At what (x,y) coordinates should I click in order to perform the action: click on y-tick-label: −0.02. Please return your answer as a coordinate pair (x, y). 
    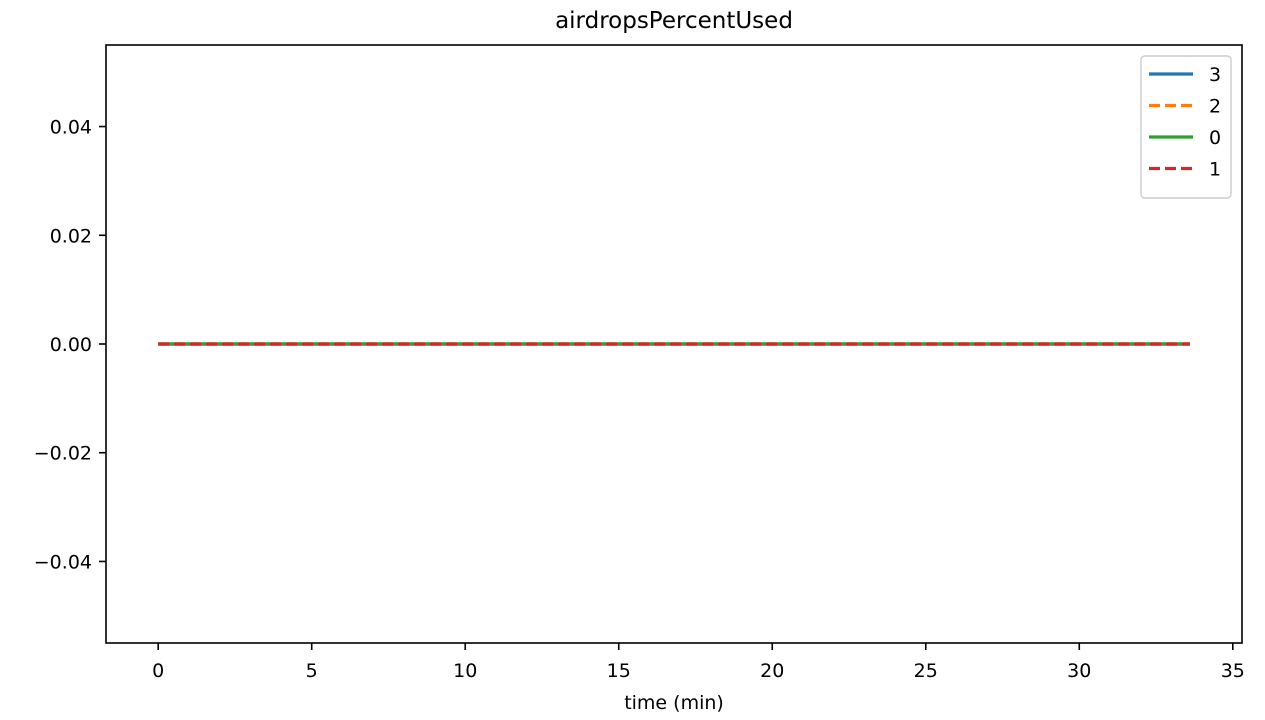
    Looking at the image, I should click on (63, 454).